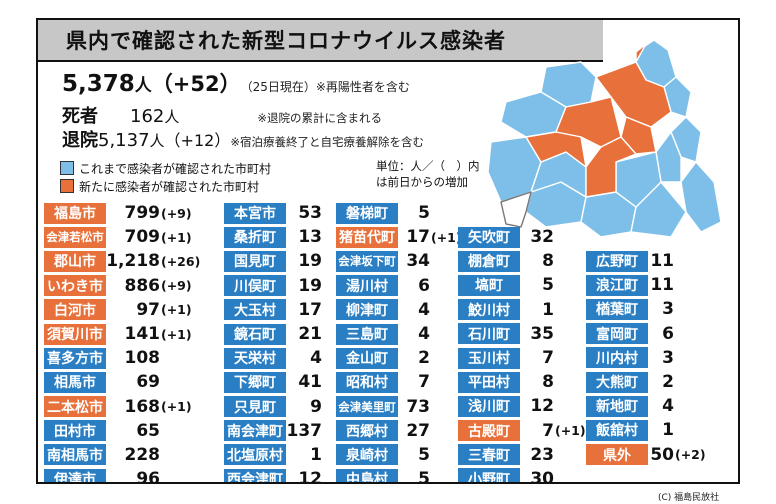 The height and width of the screenshot is (504, 776). Describe the element at coordinates (273, 474) in the screenshot. I see `table-row: 西会津町 12` at that location.